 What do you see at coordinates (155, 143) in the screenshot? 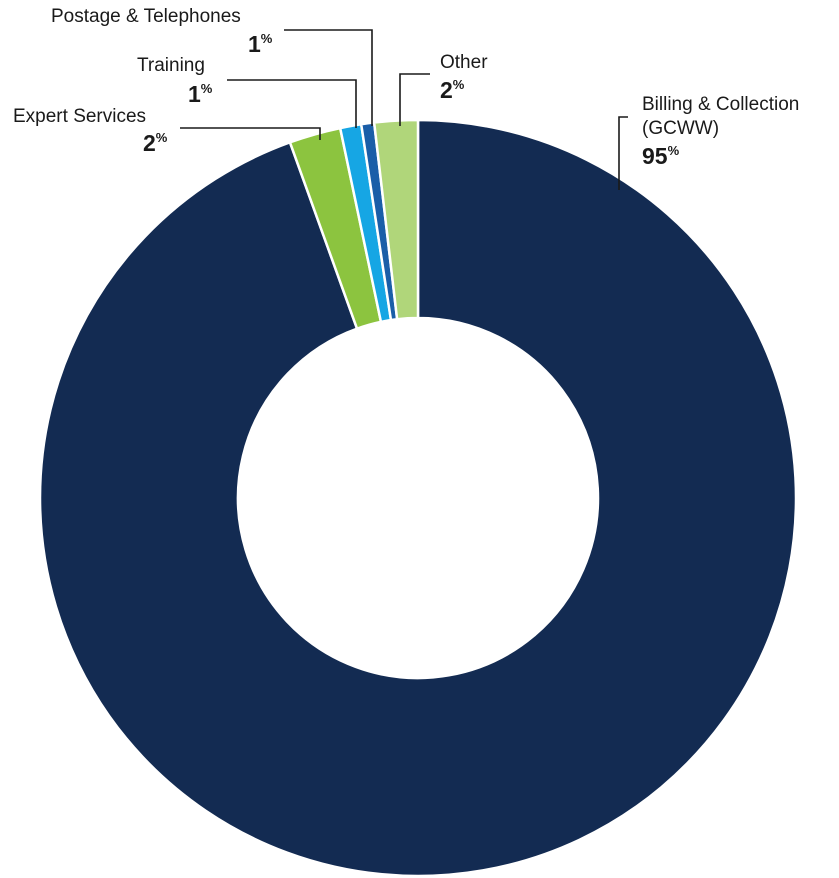
I see `slice-value-expert: 2%` at bounding box center [155, 143].